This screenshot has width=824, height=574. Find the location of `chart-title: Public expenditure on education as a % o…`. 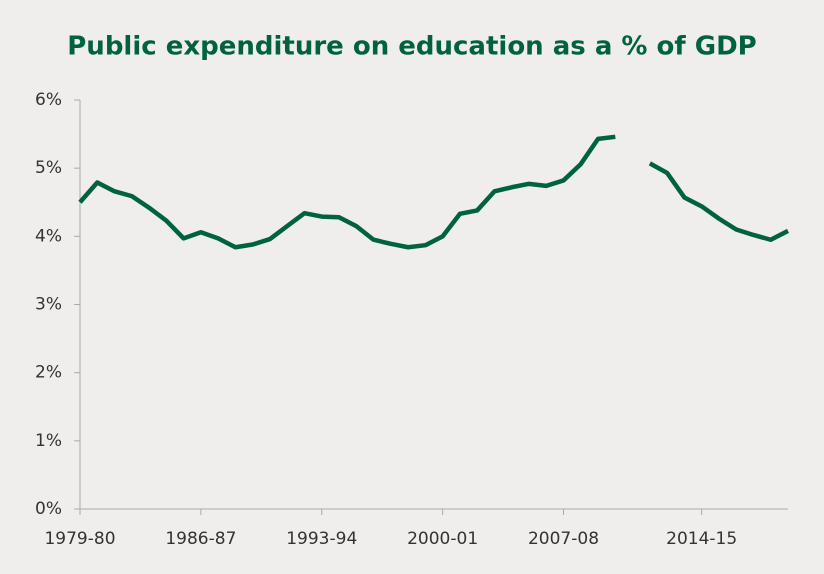

chart-title: Public expenditure on education as a % o… is located at coordinates (411, 47).